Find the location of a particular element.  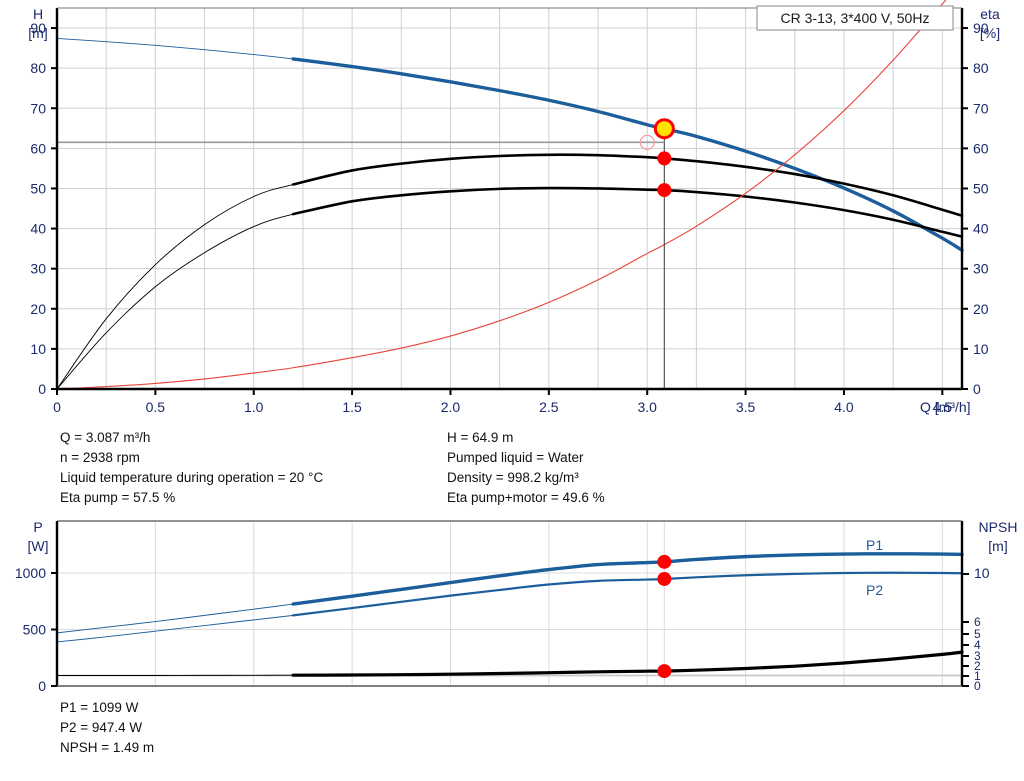

xtick-1.0: 1.0 is located at coordinates (254, 407).